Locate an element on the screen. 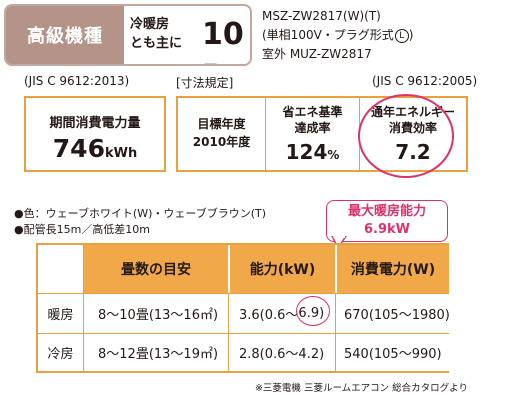 This screenshot has width=518, height=402. annual-power-box: 期間消費電力量 746kWh is located at coordinates (95, 134).